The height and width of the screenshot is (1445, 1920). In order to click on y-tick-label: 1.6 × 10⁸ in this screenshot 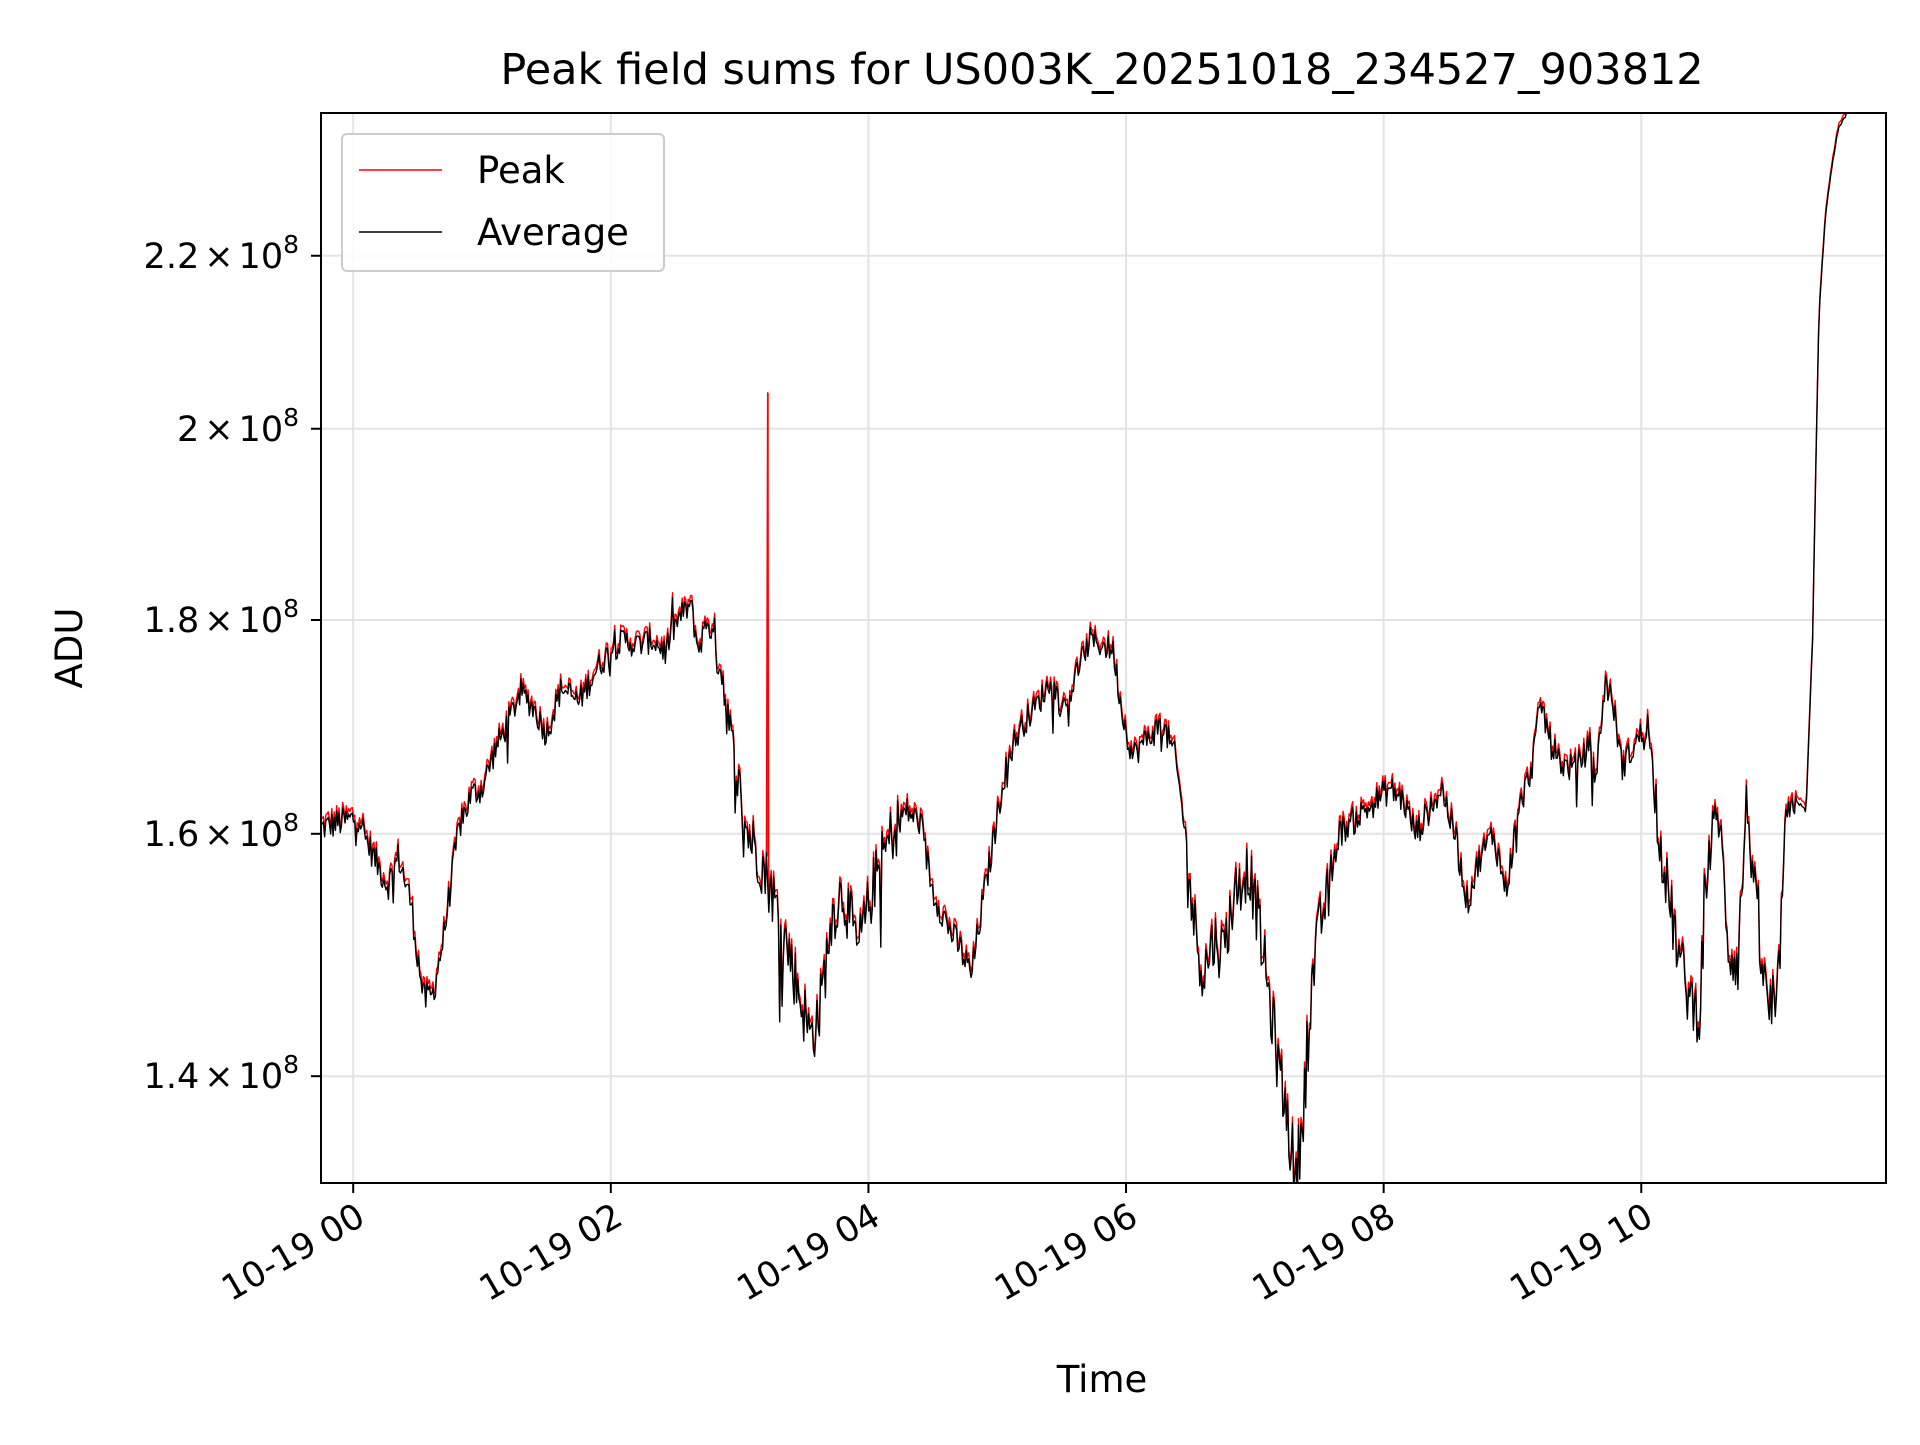, I will do `click(221, 831)`.